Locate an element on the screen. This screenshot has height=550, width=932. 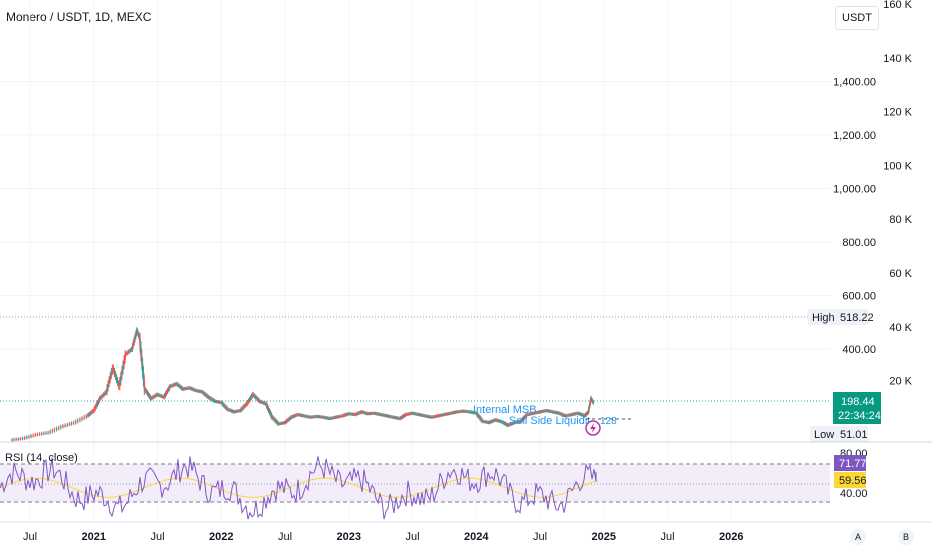
lightning-bolt is located at coordinates (593, 428).